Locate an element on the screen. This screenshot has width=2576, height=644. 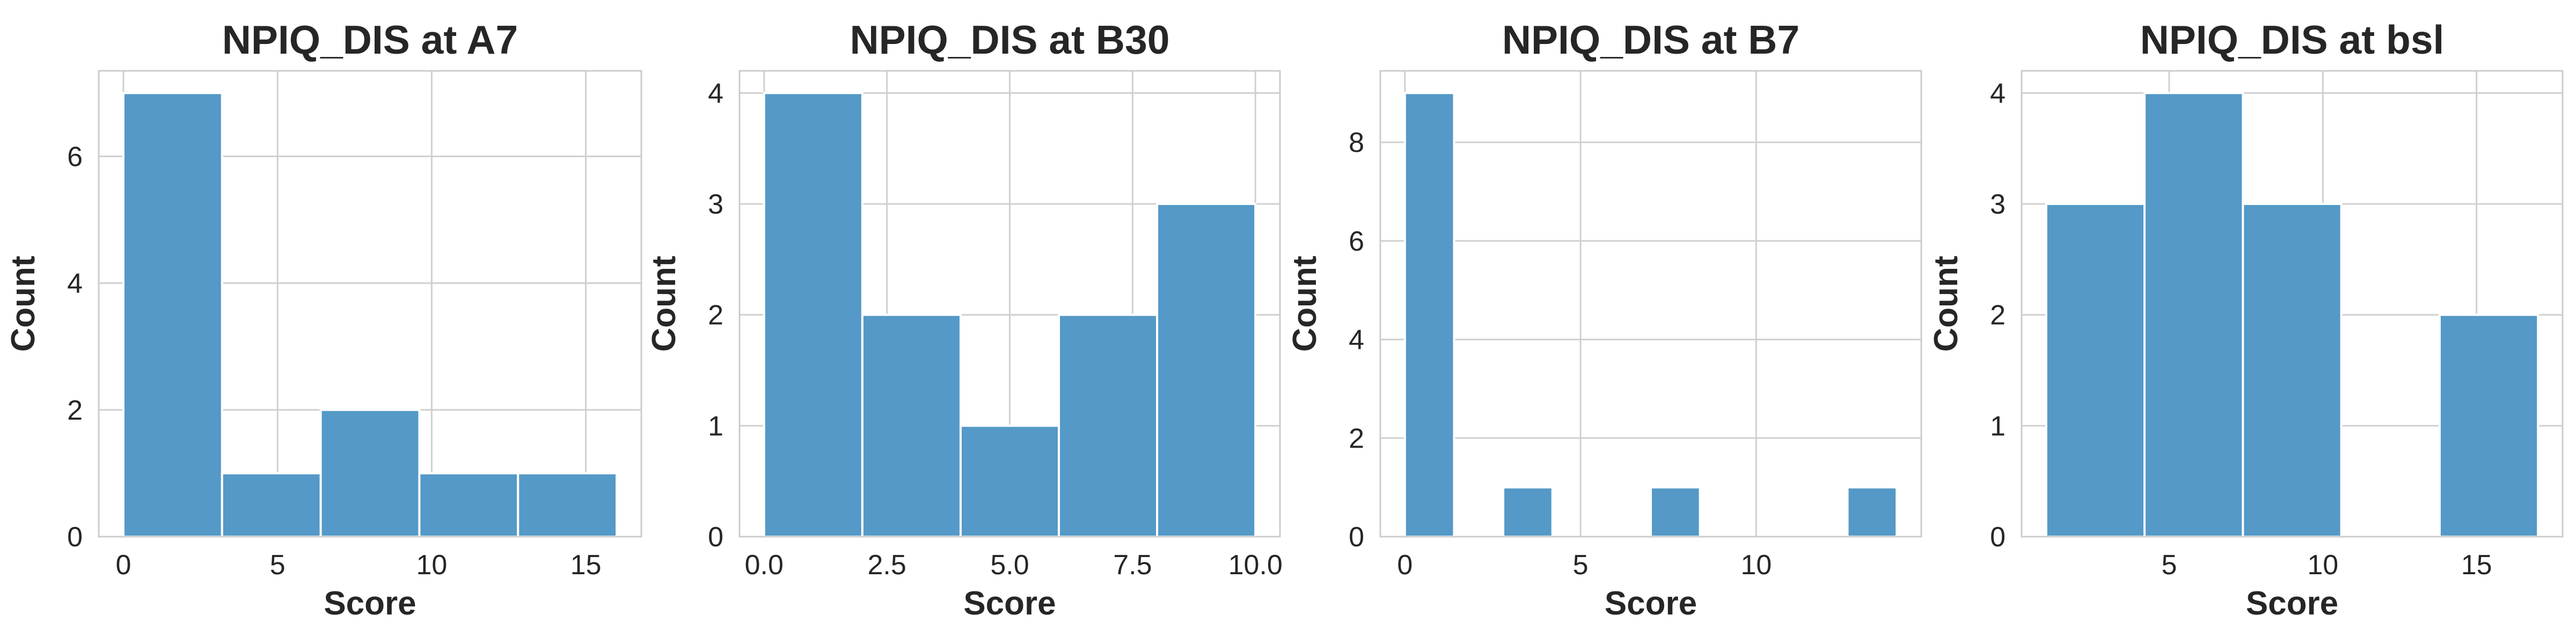
y-tick-label: 8 is located at coordinates (1356, 142).